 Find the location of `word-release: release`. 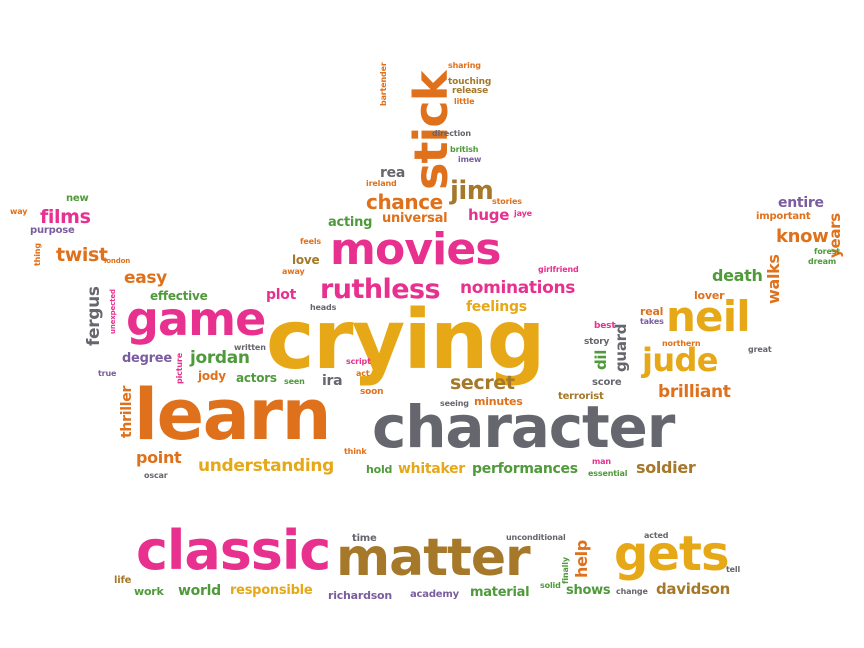

word-release: release is located at coordinates (470, 91).